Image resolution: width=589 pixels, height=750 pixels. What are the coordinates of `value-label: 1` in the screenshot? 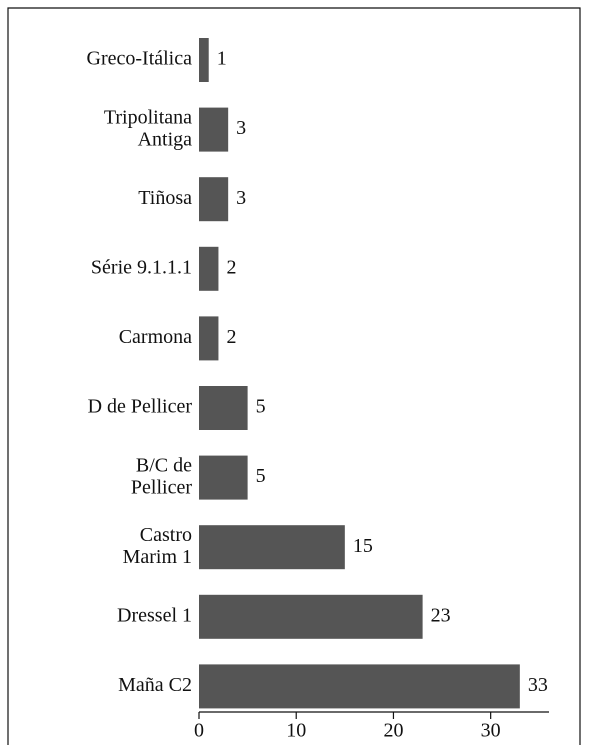 It's located at (222, 59).